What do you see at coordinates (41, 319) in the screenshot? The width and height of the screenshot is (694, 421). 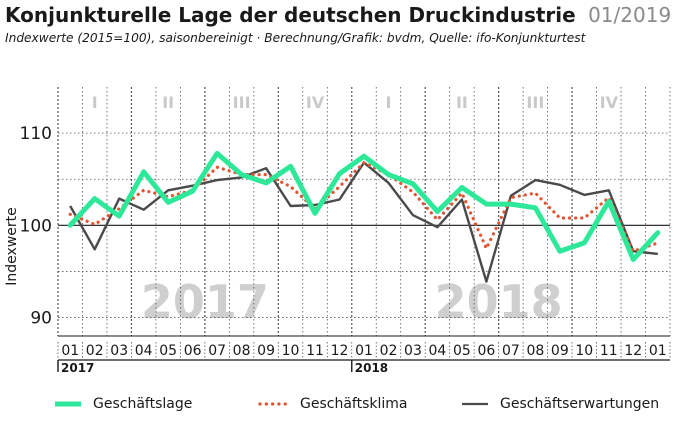 I see `y-tick-label: 90` at bounding box center [41, 319].